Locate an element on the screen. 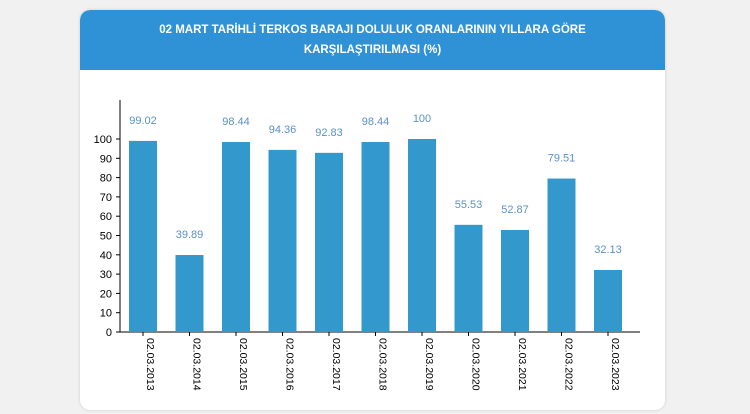 The image size is (750, 414). y-tick-label: 80 is located at coordinates (106, 179).